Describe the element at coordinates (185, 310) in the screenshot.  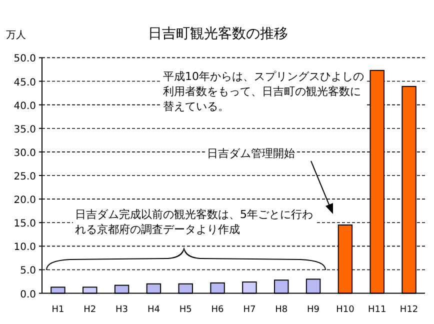
I see `x-tick-label: H5` at that location.